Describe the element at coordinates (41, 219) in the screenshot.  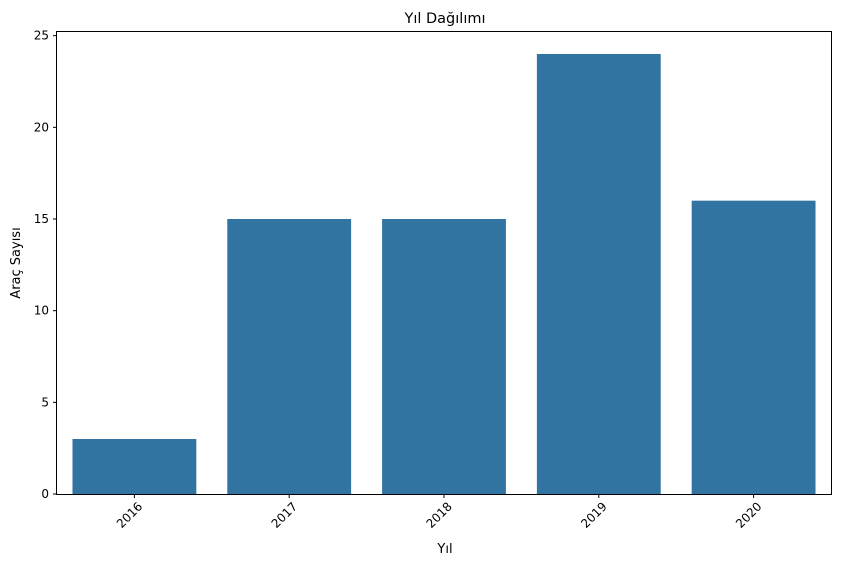
I see `y-tick-label-15: 15` at that location.